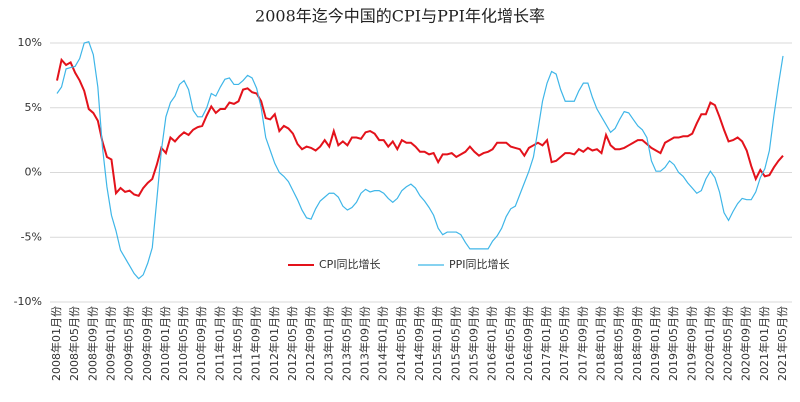 This screenshot has width=800, height=402. Describe the element at coordinates (110, 343) in the screenshot. I see `x-tick-label: 2009年01月份` at that location.